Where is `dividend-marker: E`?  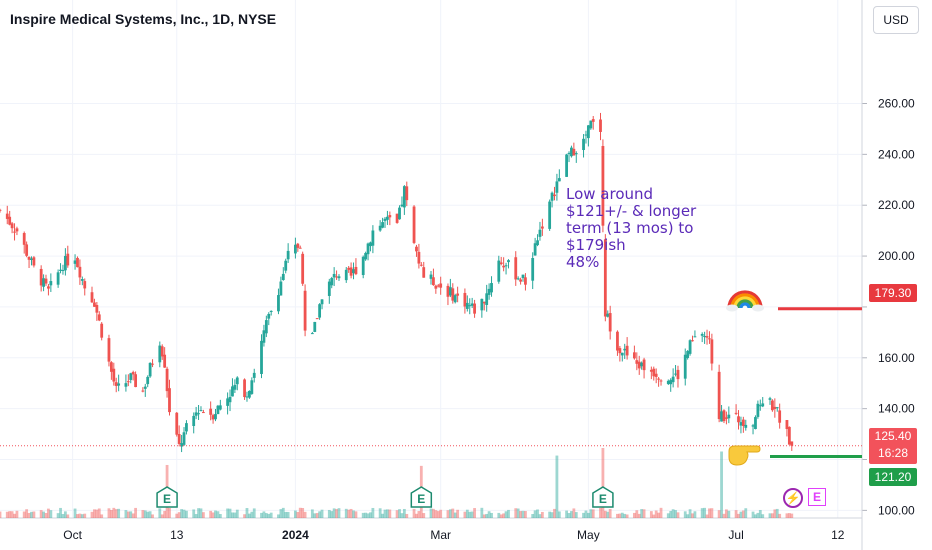
dividend-marker: E is located at coordinates (817, 497).